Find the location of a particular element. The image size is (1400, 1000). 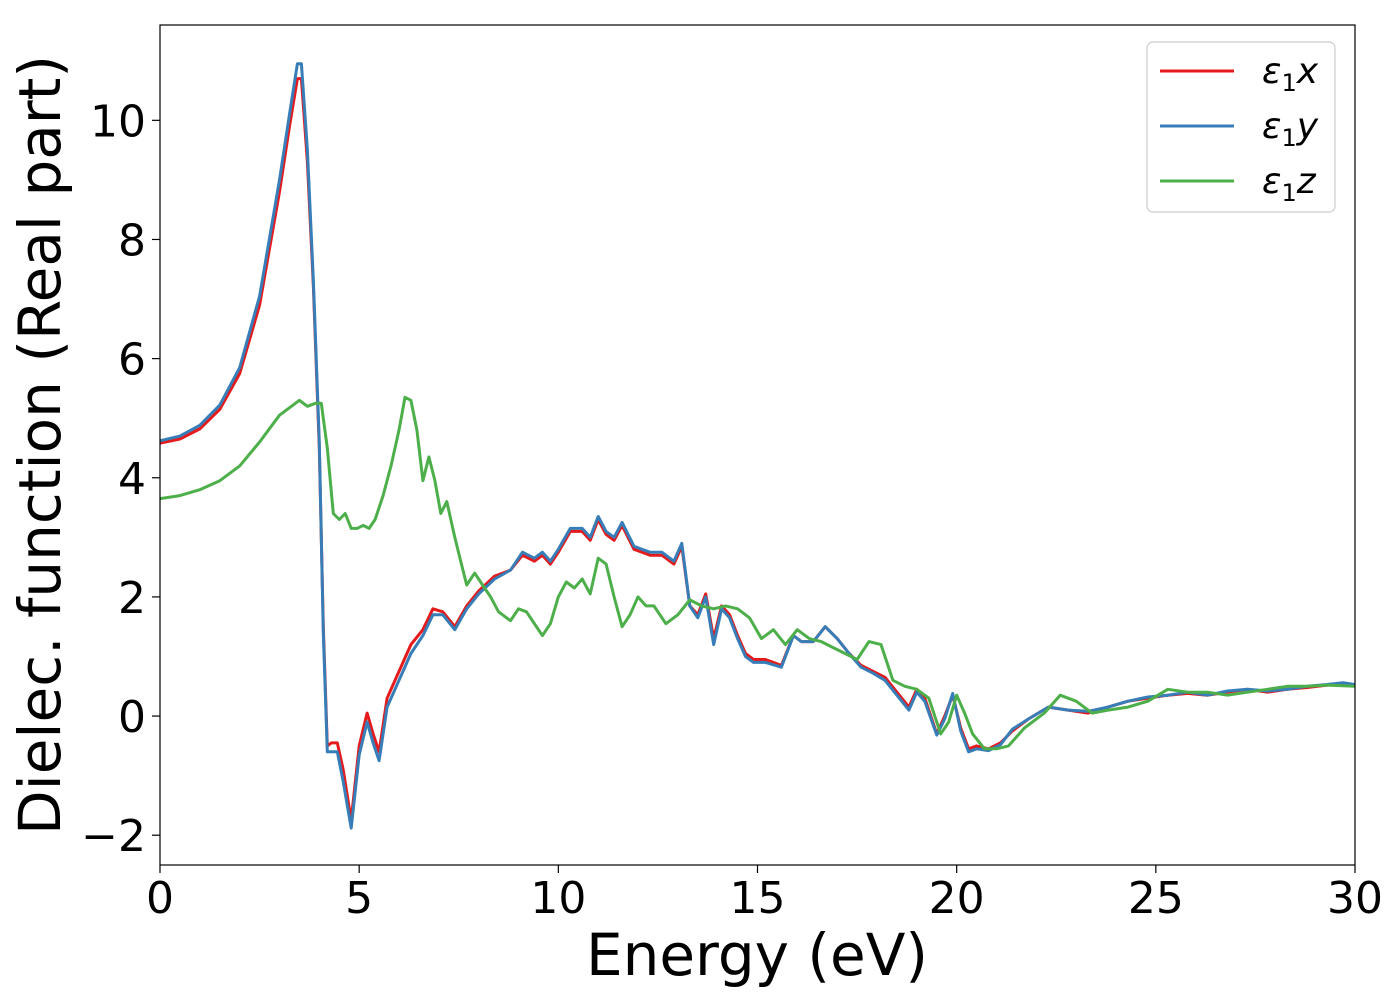

x-tick-label: 20 is located at coordinates (957, 898).